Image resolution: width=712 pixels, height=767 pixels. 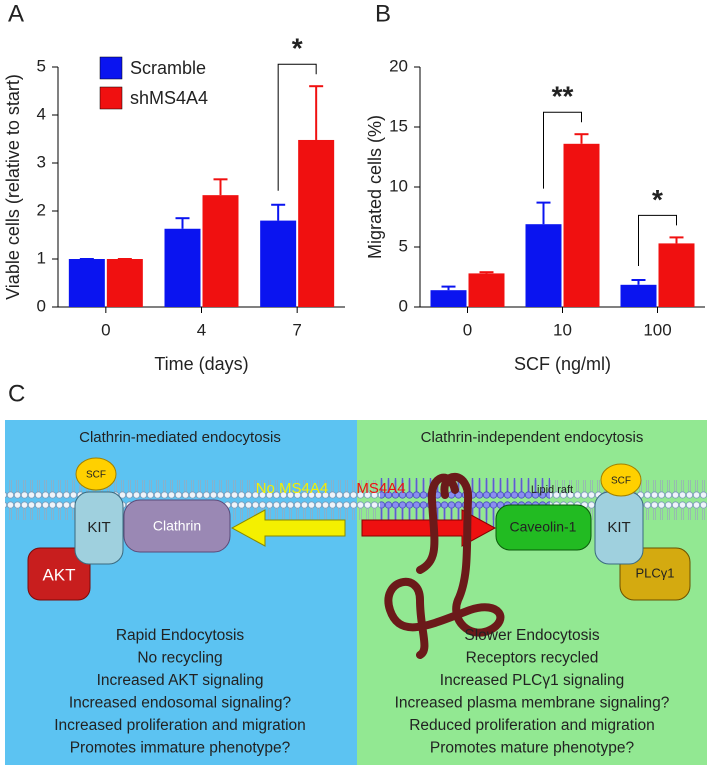 I want to click on panel-letter: B, so click(x=383, y=13).